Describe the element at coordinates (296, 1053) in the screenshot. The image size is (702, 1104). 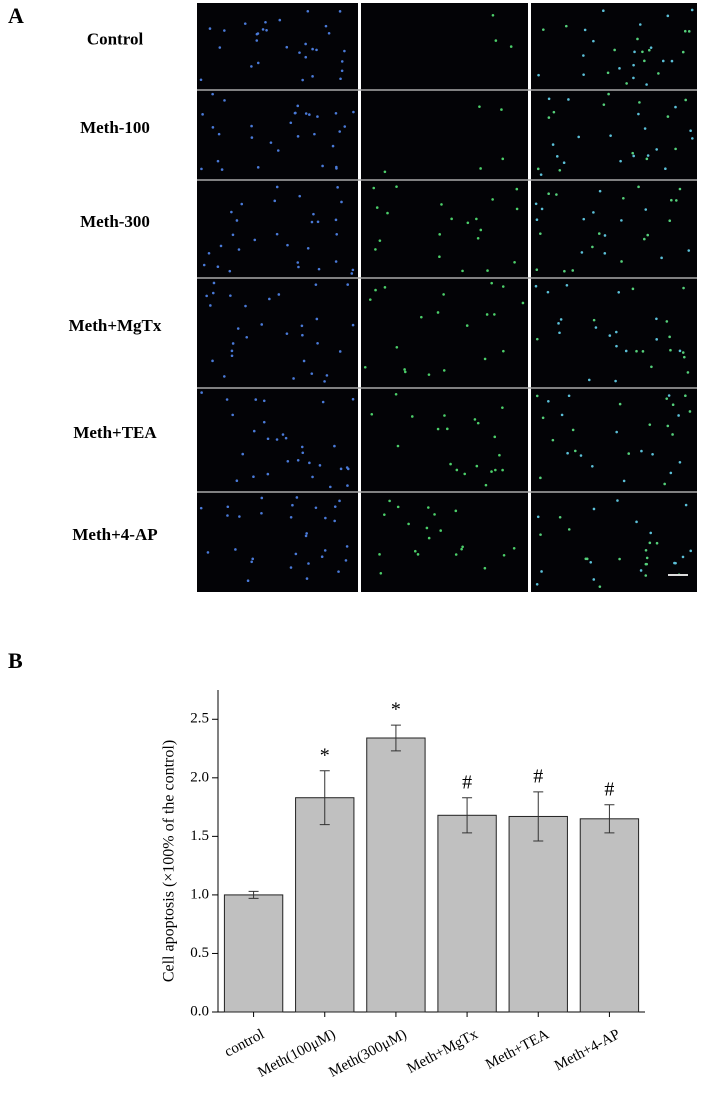
I see `x-tick-label: Meth(100μM)` at that location.